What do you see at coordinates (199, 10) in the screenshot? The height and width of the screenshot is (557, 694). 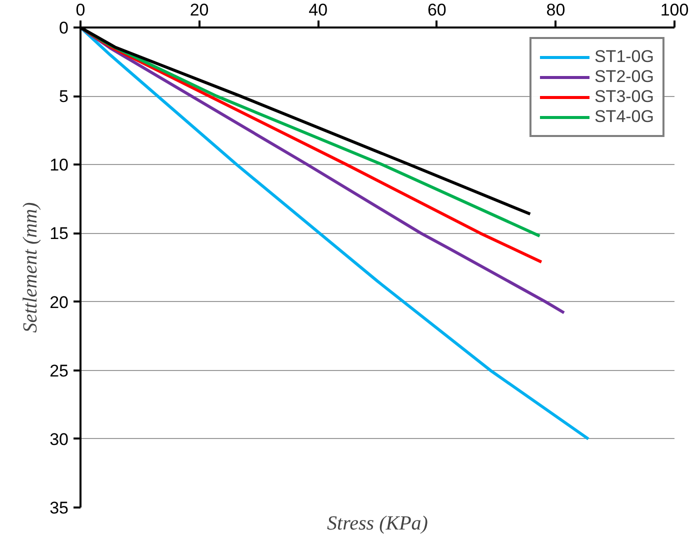 I see `x-tick-label: 20` at bounding box center [199, 10].